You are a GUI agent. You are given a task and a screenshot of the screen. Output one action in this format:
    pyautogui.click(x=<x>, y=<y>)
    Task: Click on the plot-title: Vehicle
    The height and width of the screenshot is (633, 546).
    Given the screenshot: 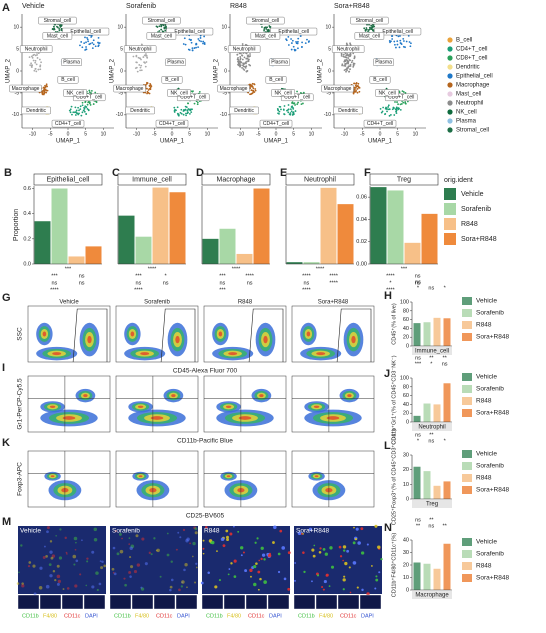 What is the action you would take?
    pyautogui.click(x=69, y=303)
    